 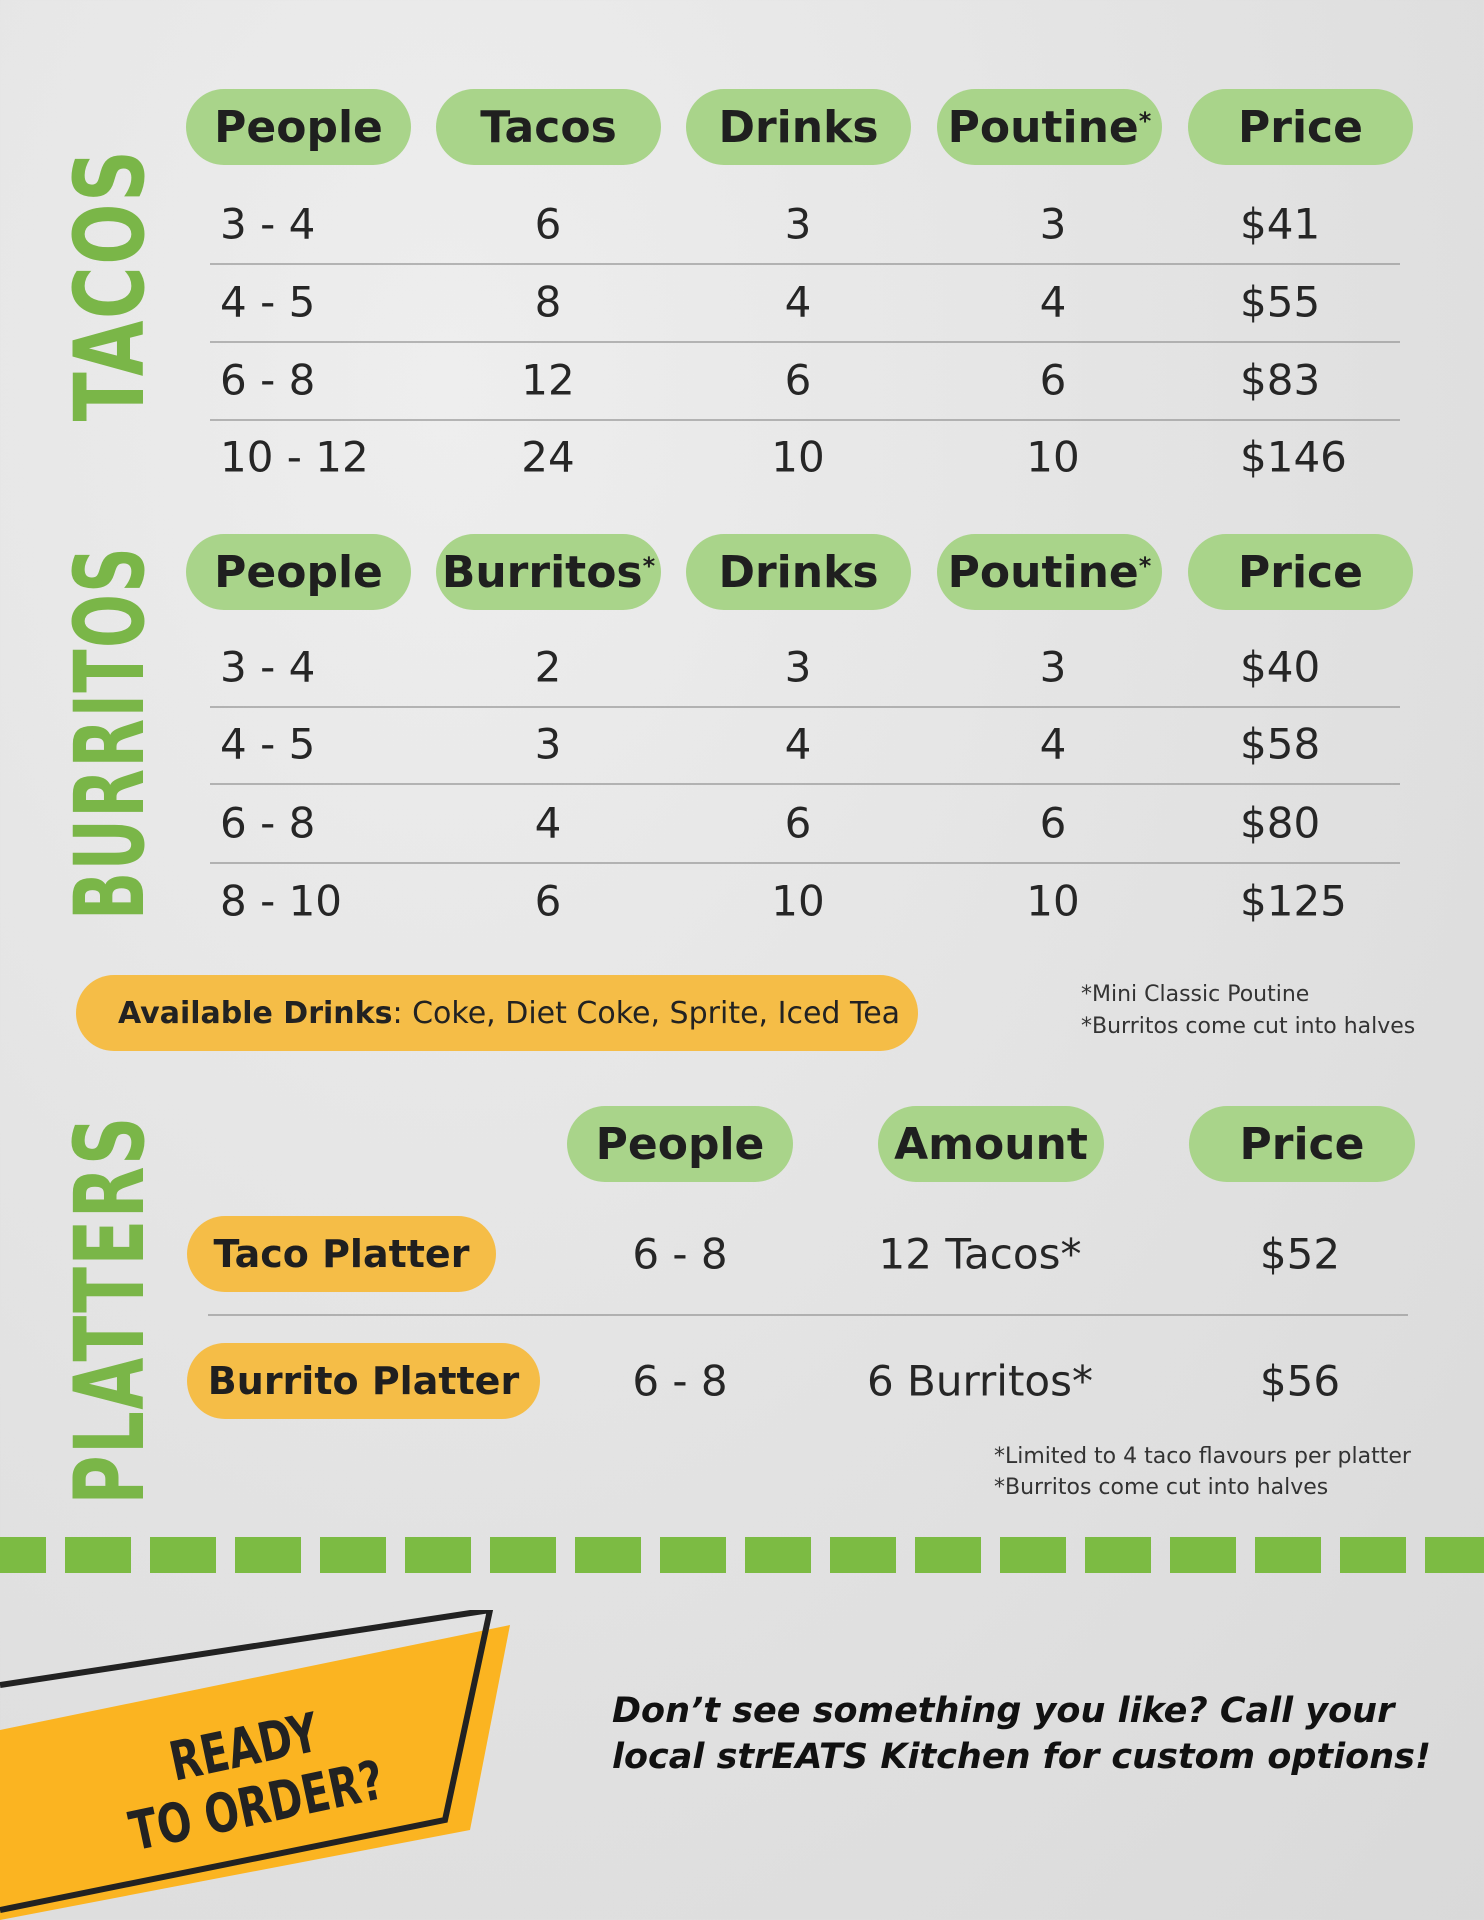 What do you see at coordinates (281, 901) in the screenshot?
I see `burritos-cell: 8 - 10` at bounding box center [281, 901].